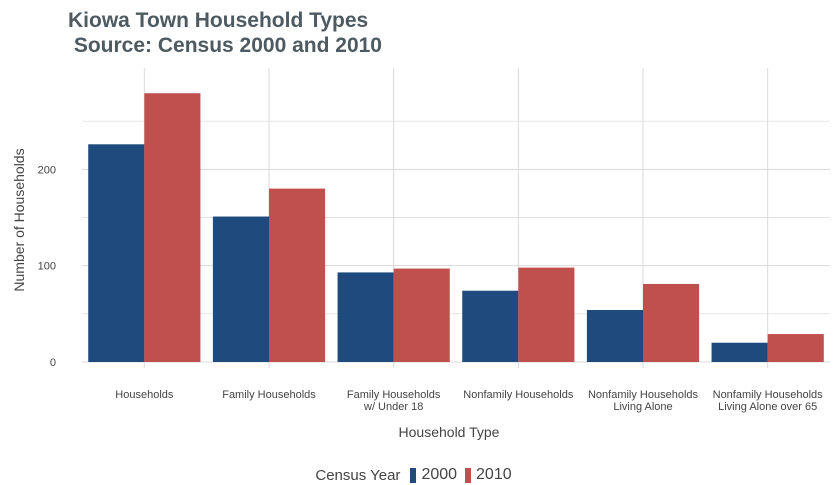  I want to click on x-tick-label: Family Households, so click(269, 395).